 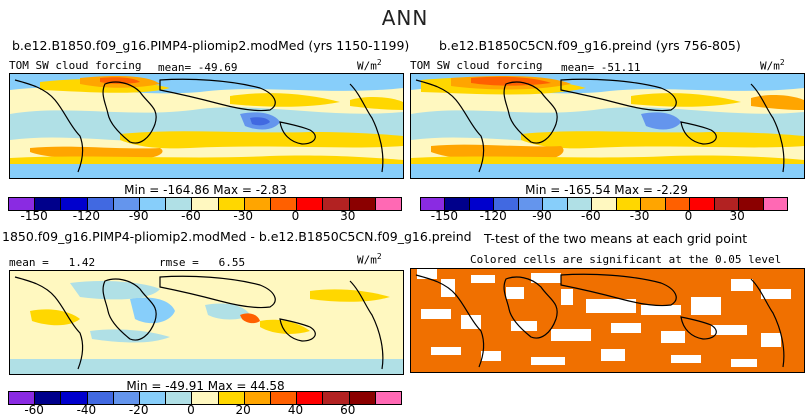 I want to click on units-bottom-left: W/m2, so click(x=369, y=259).